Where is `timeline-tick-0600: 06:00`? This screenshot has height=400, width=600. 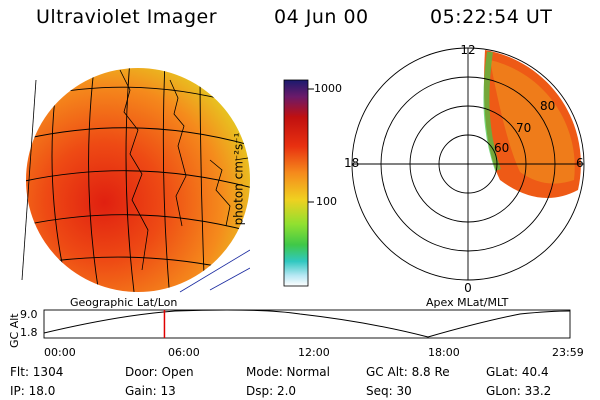 timeline-tick-0600: 06:00 is located at coordinates (184, 352).